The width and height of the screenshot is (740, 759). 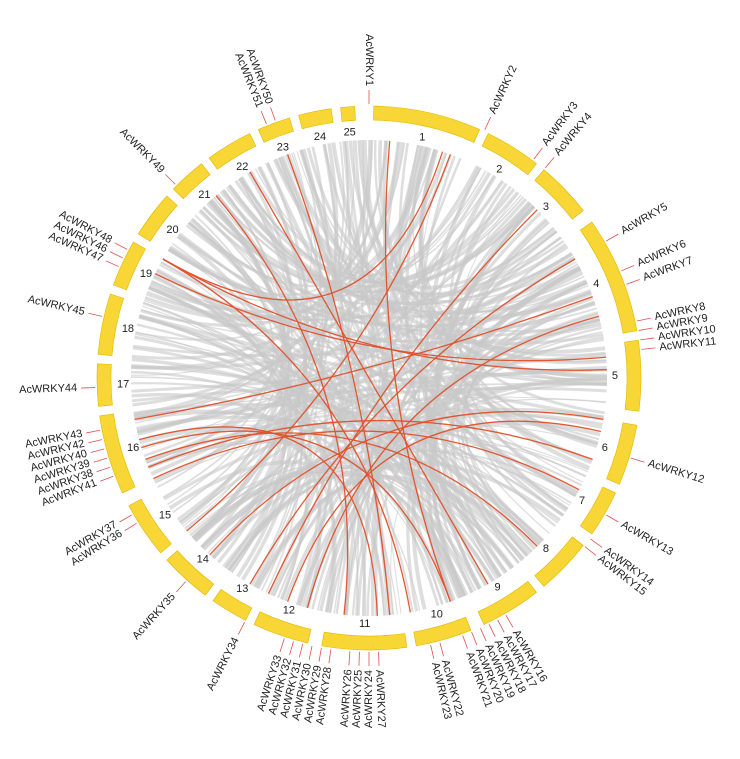 What do you see at coordinates (644, 219) in the screenshot?
I see `gene-label: AcWRKY5` at bounding box center [644, 219].